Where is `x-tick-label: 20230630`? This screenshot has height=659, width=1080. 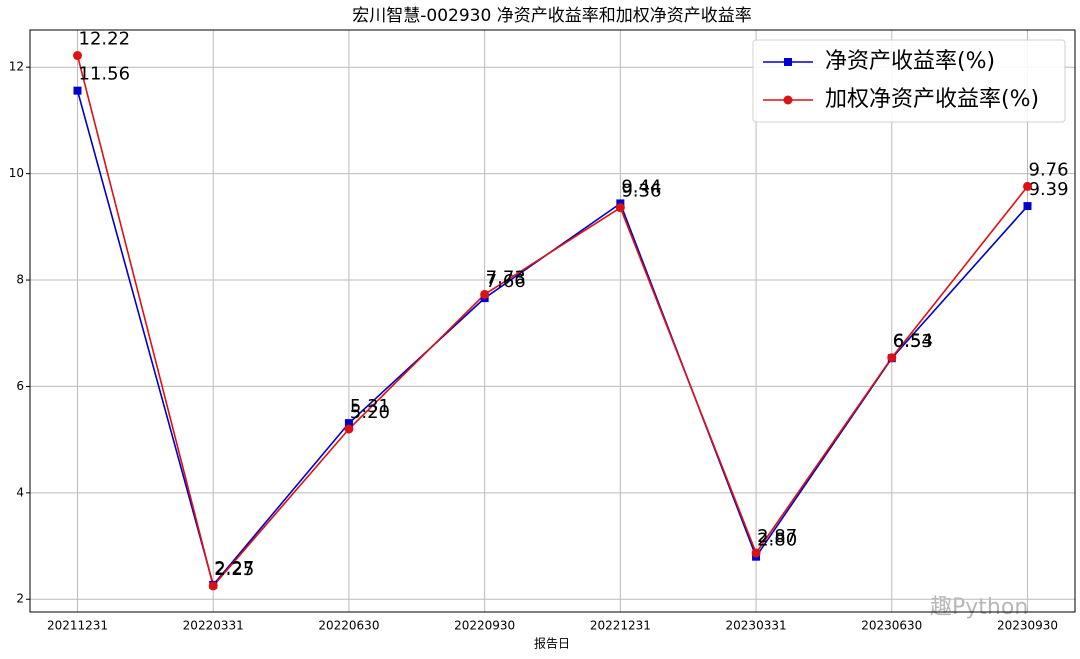 x-tick-label: 20230630 is located at coordinates (891, 626).